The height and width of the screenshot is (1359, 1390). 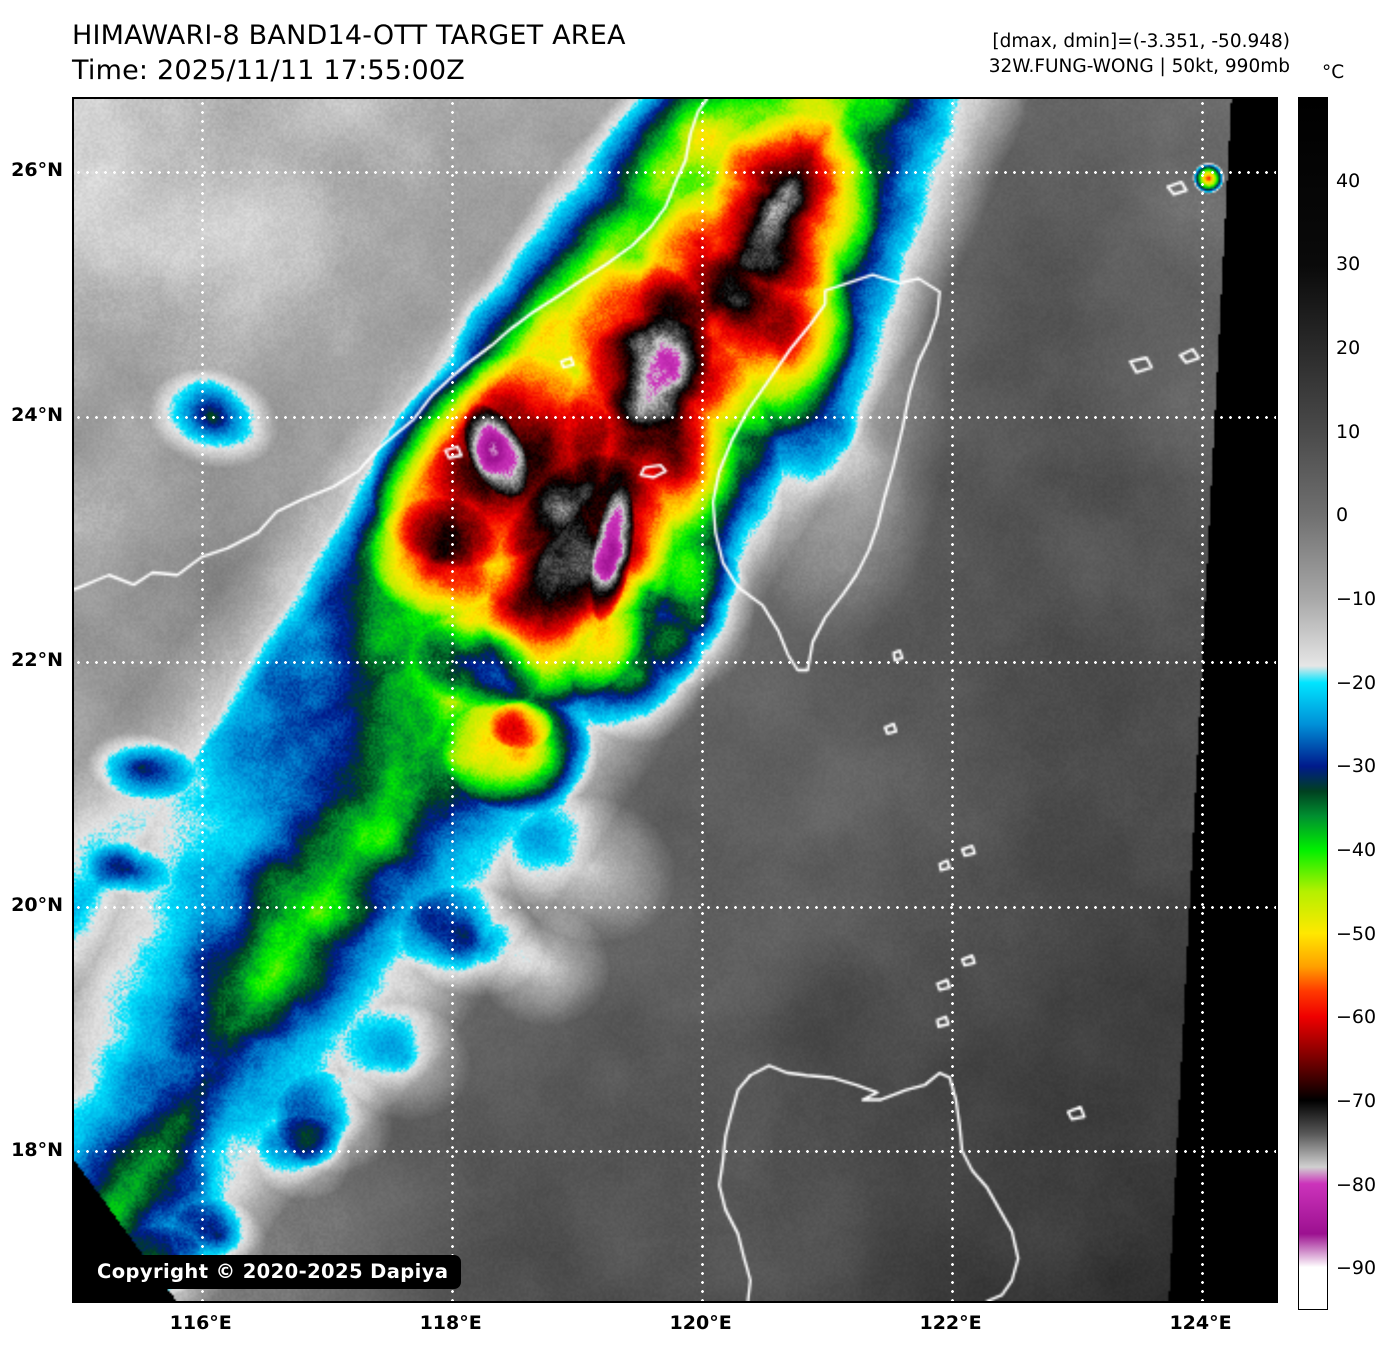 I want to click on title-text: HIMAWARI-8 BAND14-OTT TARGET AREA, so click(x=349, y=35).